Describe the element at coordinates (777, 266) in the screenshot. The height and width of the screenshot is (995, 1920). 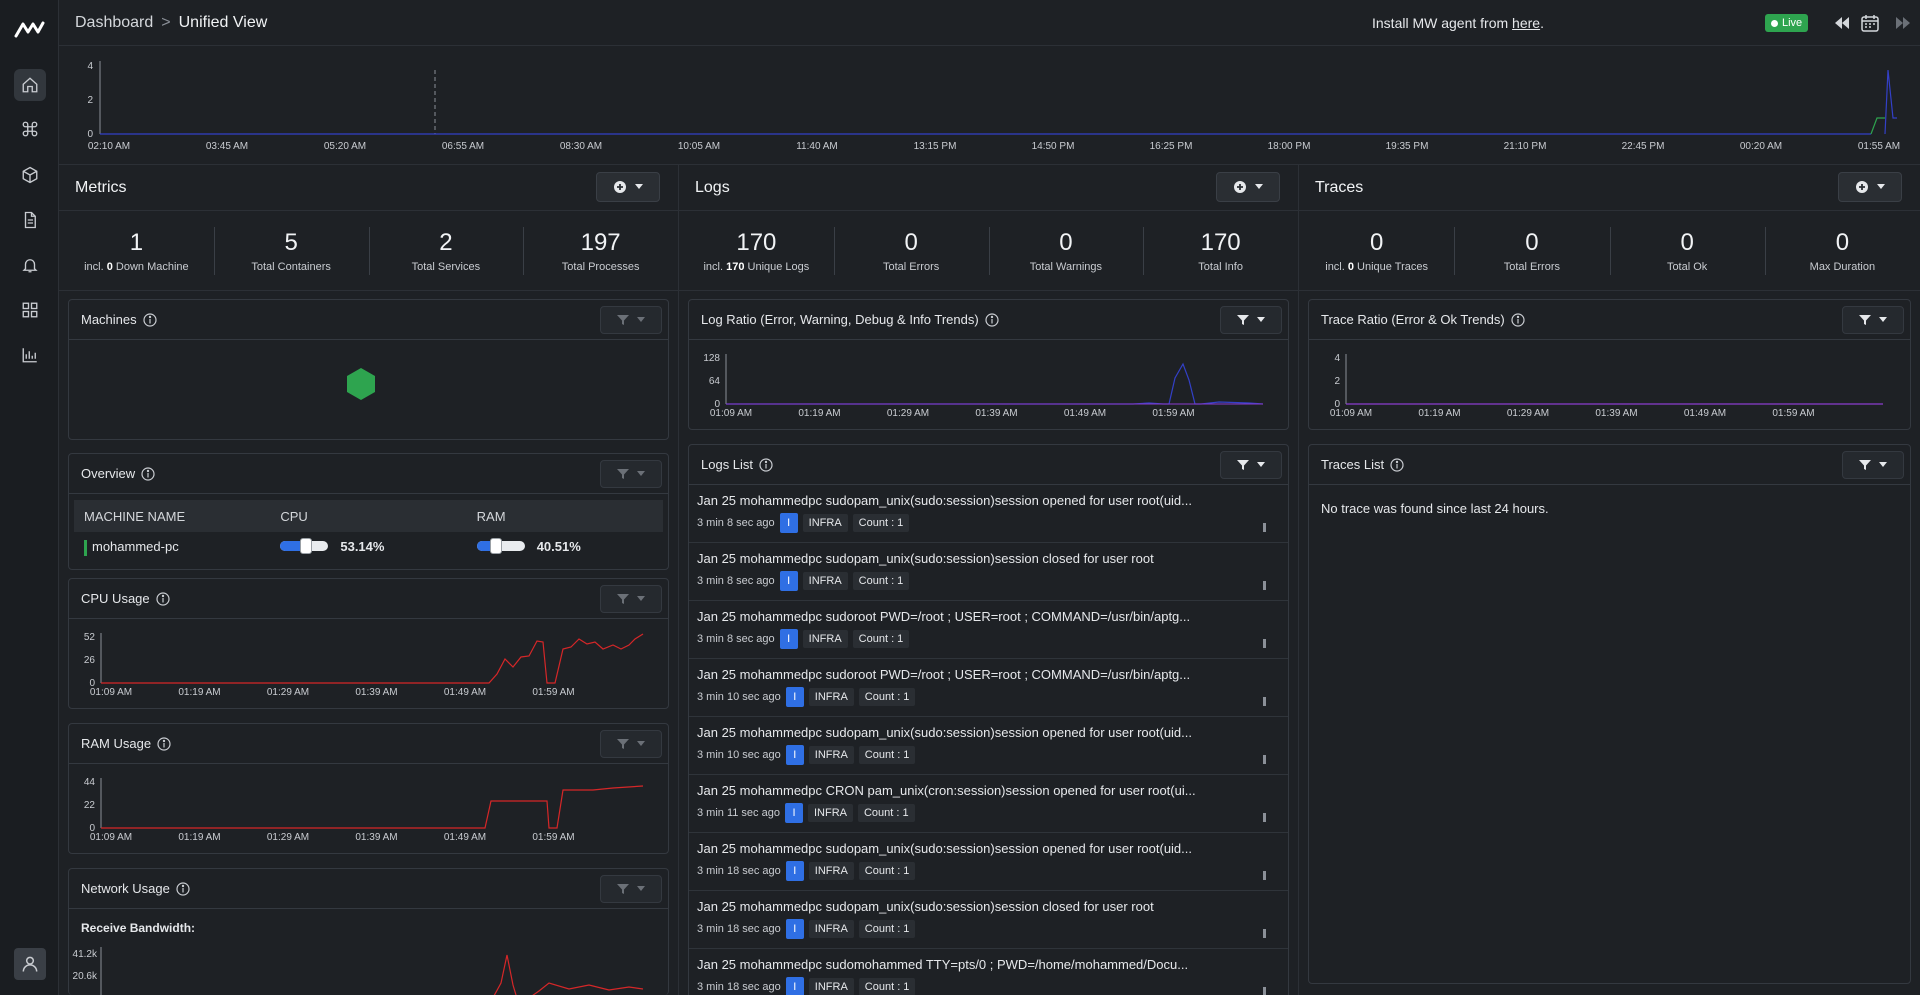
I see `stat-label-post: Unique Logs` at that location.